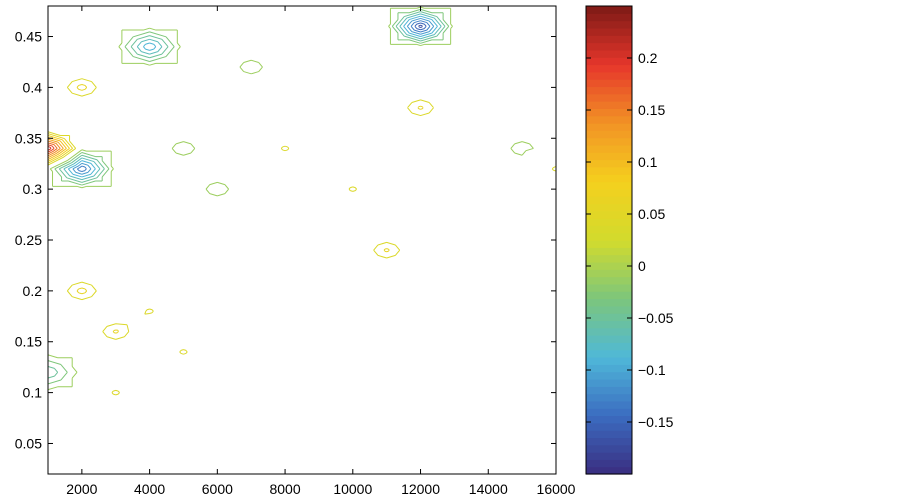  I want to click on x-tick-label: 6000, so click(217, 489).